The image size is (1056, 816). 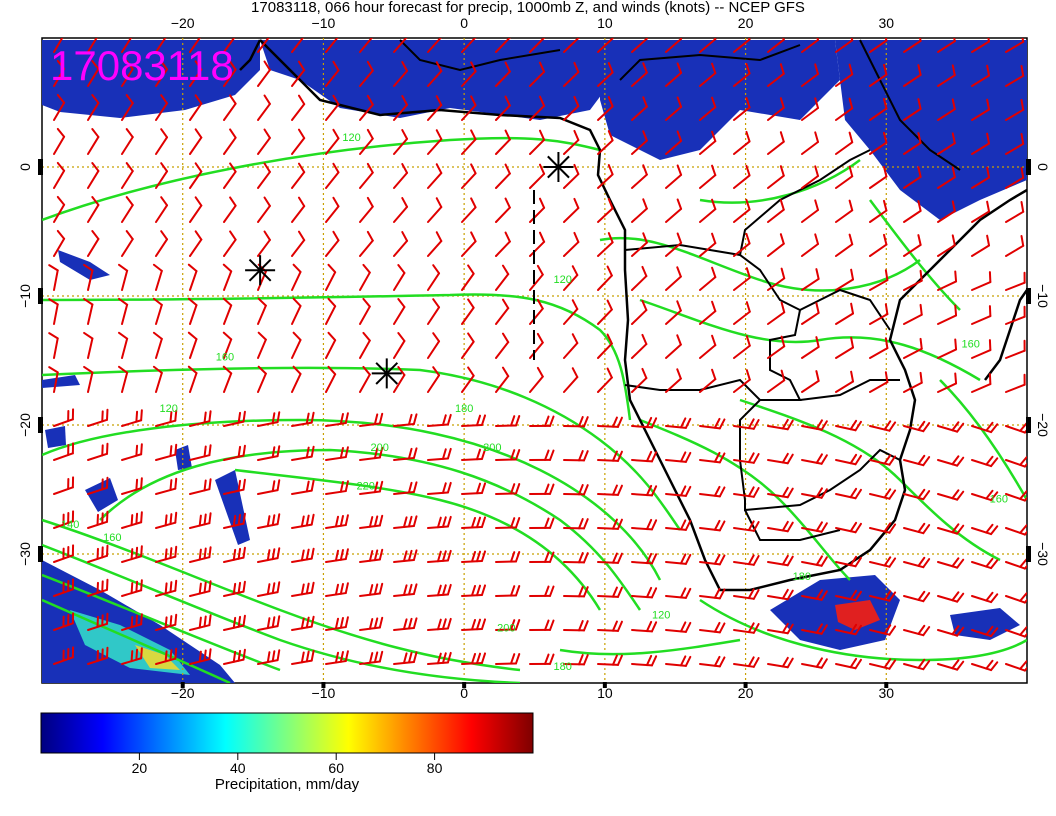 I want to click on lat-tick-label-right: −10, so click(x=1043, y=296).